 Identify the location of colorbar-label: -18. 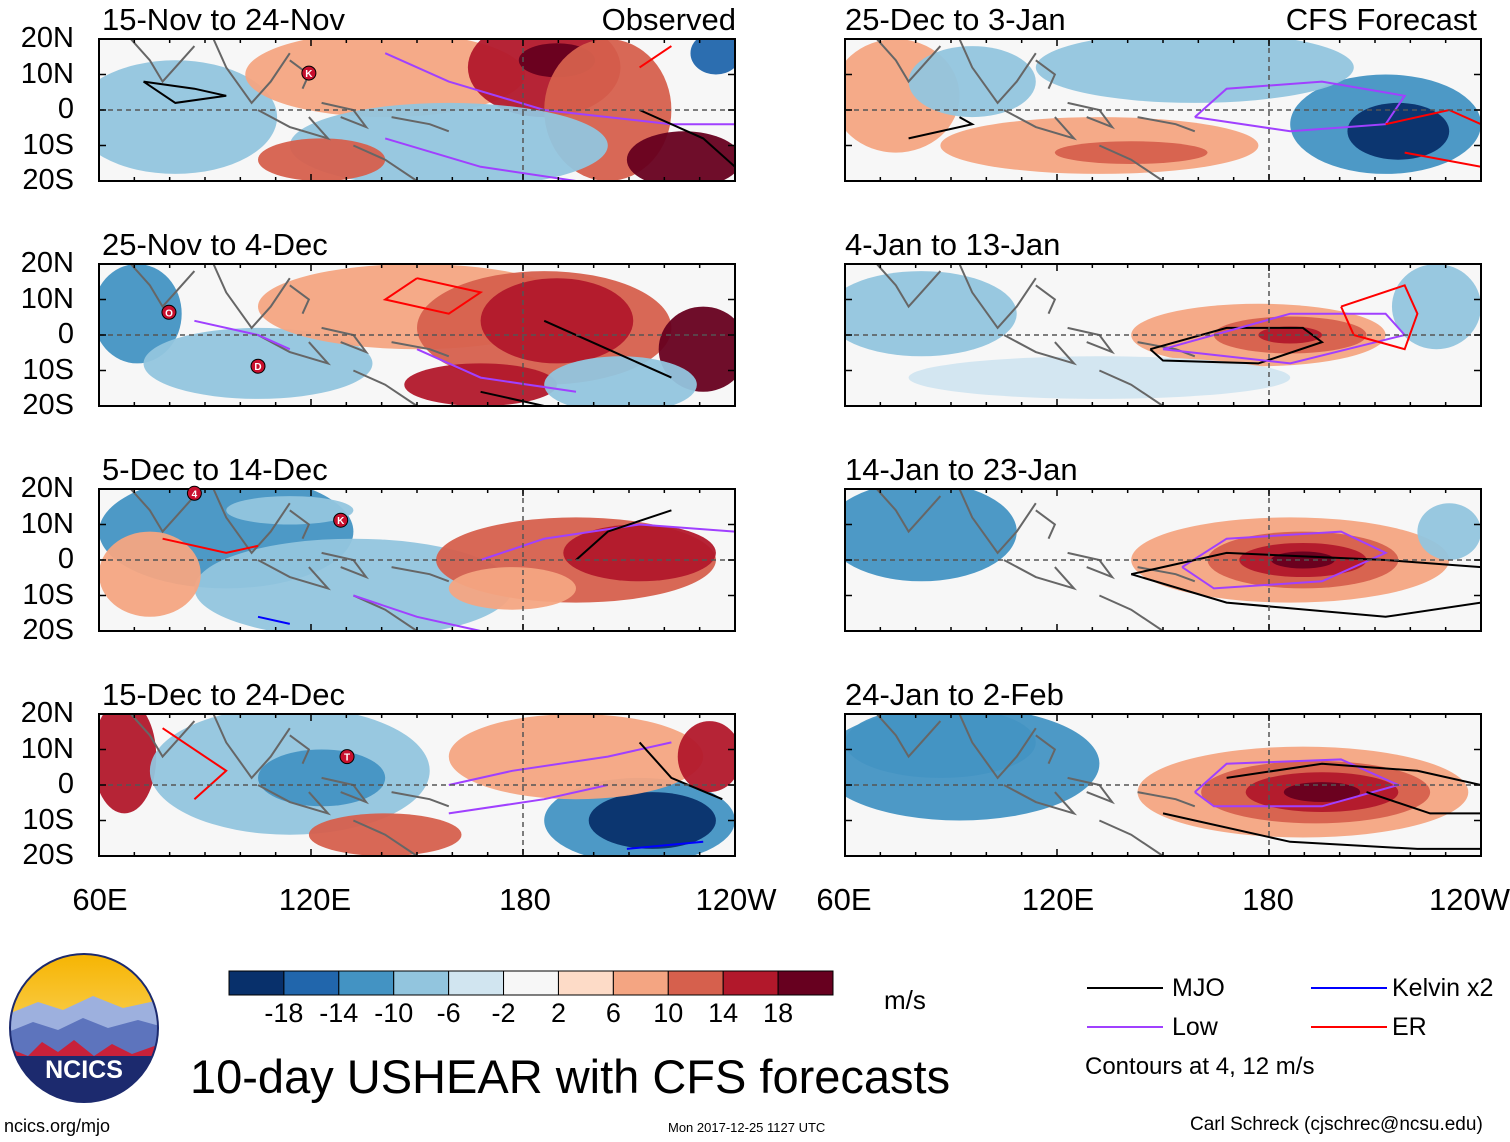
(284, 1013).